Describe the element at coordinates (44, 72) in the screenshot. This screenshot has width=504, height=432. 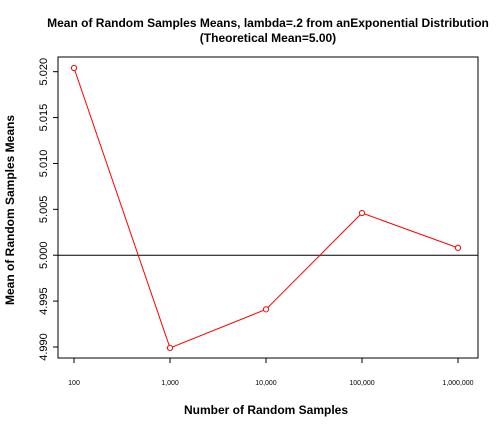
I see `y-tick-label: 5.020` at that location.